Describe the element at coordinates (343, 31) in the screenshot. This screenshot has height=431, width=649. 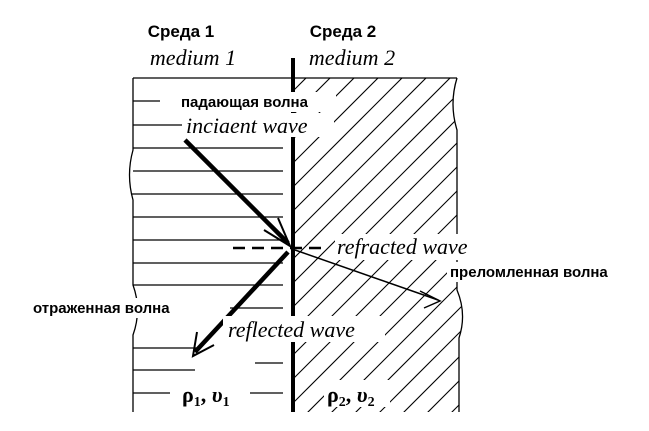
I see `medium-2-title-ru: Среда 2` at that location.